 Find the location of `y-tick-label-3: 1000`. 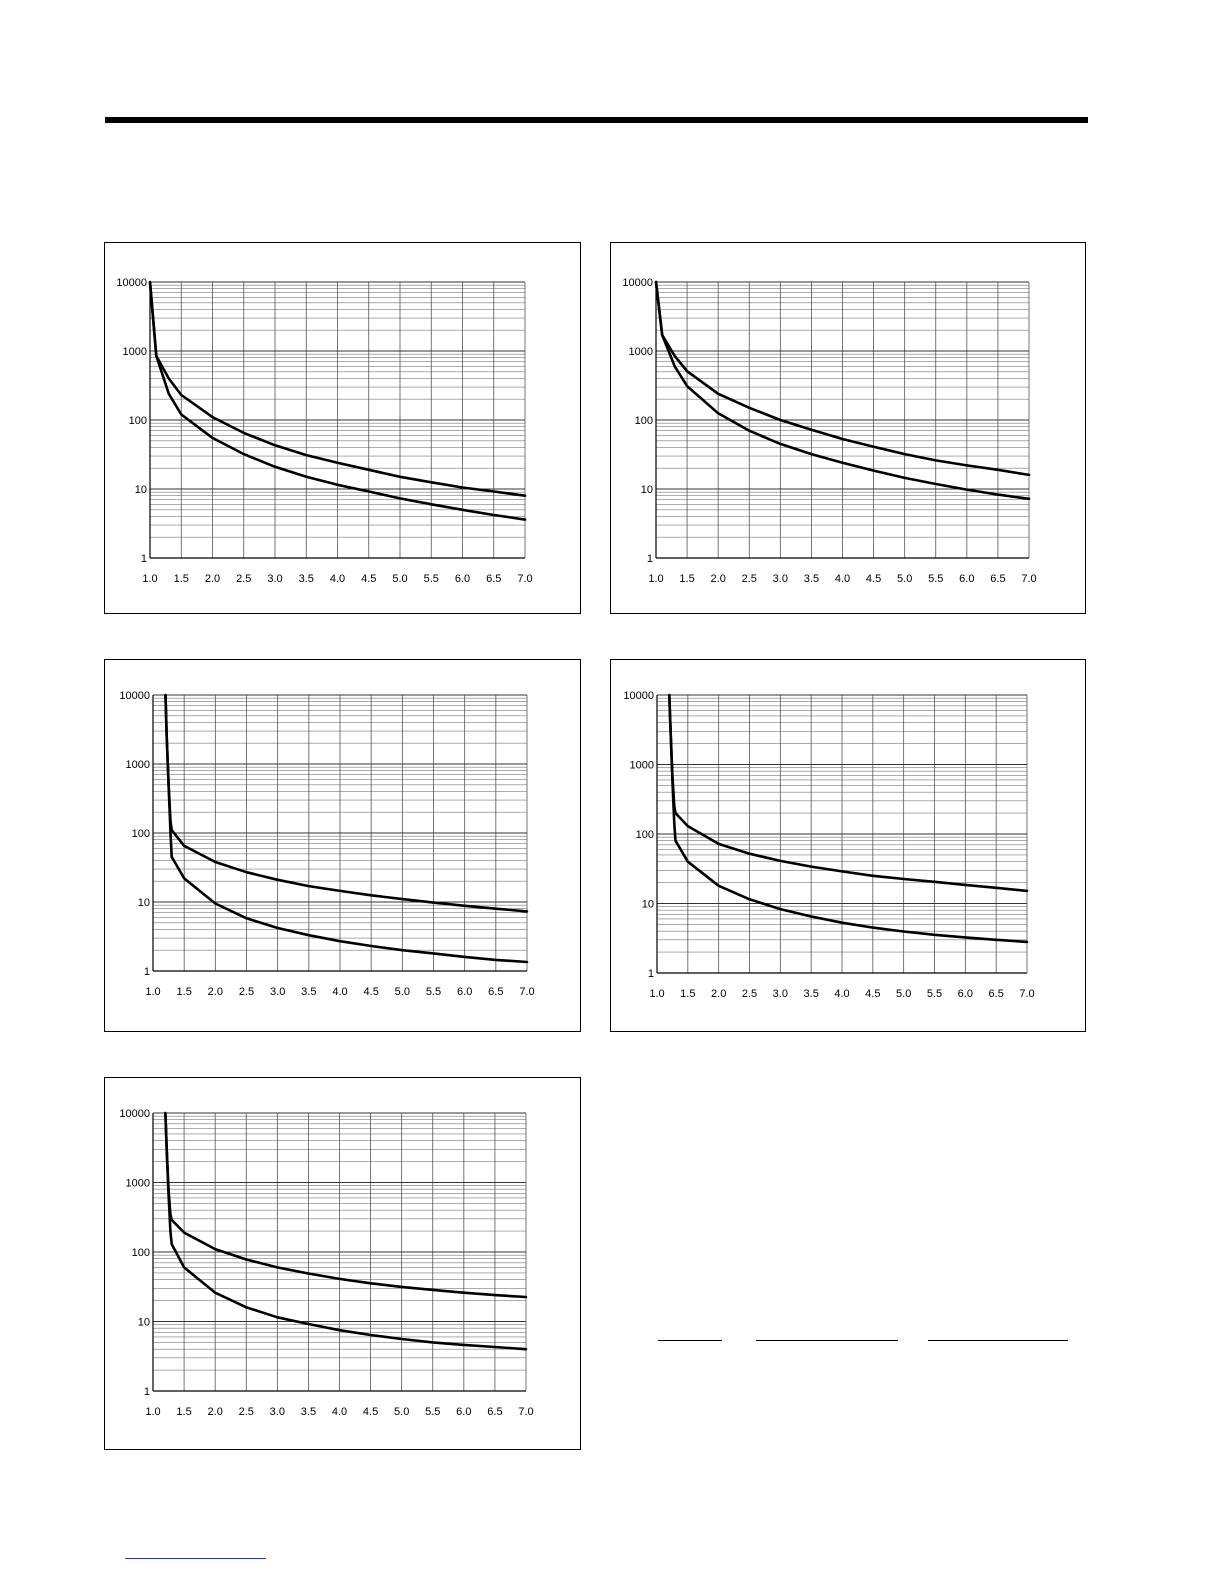

y-tick-label-3: 1000 is located at coordinates (138, 765).